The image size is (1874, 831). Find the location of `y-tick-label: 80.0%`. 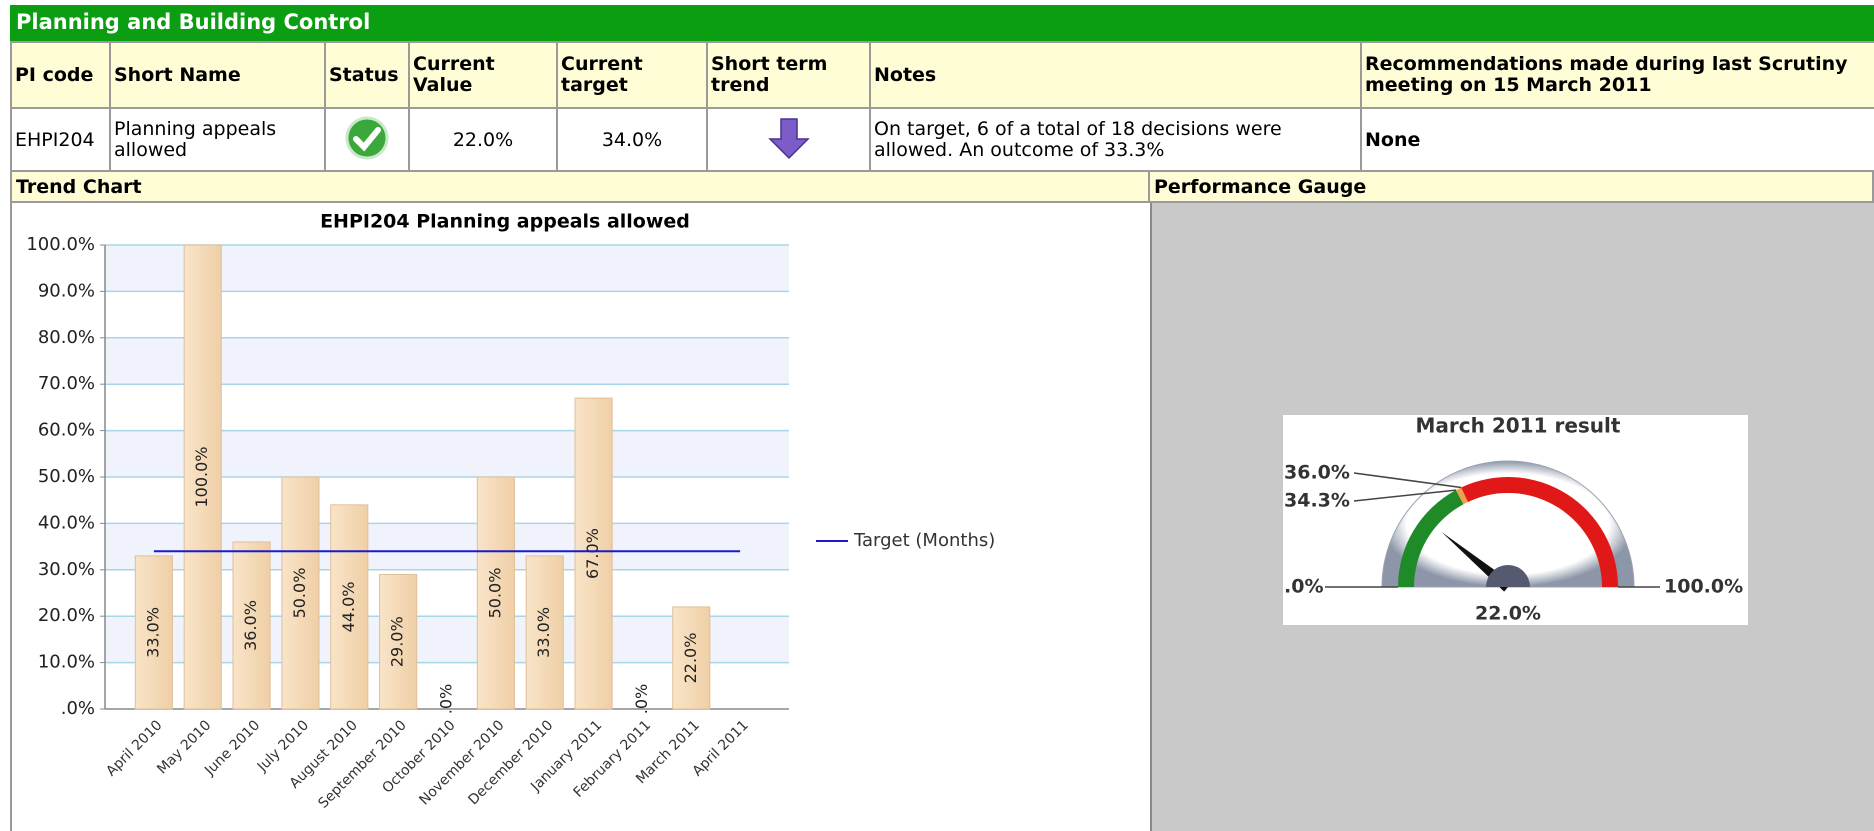

y-tick-label: 80.0% is located at coordinates (66, 337).